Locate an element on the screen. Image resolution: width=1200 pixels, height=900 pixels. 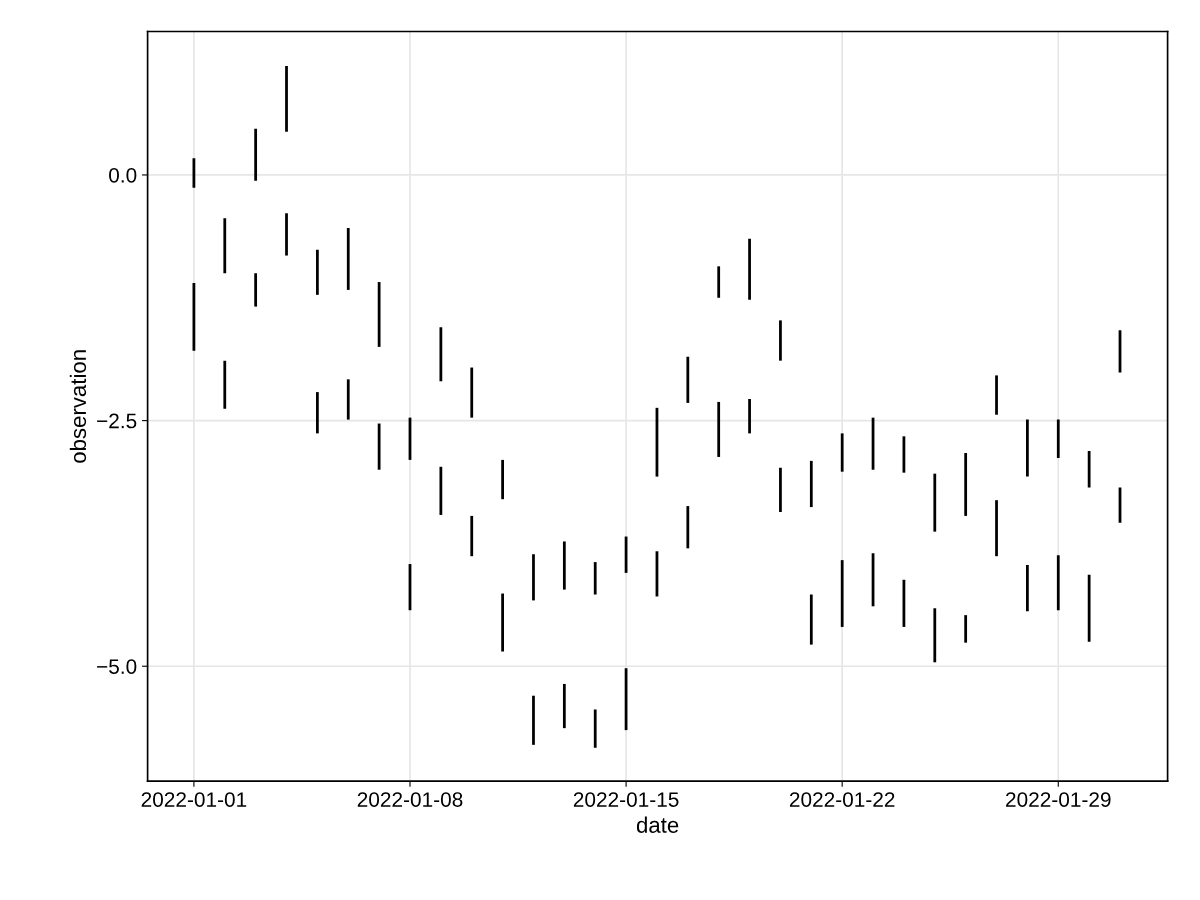
x-tick-label: 2022-01-29 is located at coordinates (1058, 799).